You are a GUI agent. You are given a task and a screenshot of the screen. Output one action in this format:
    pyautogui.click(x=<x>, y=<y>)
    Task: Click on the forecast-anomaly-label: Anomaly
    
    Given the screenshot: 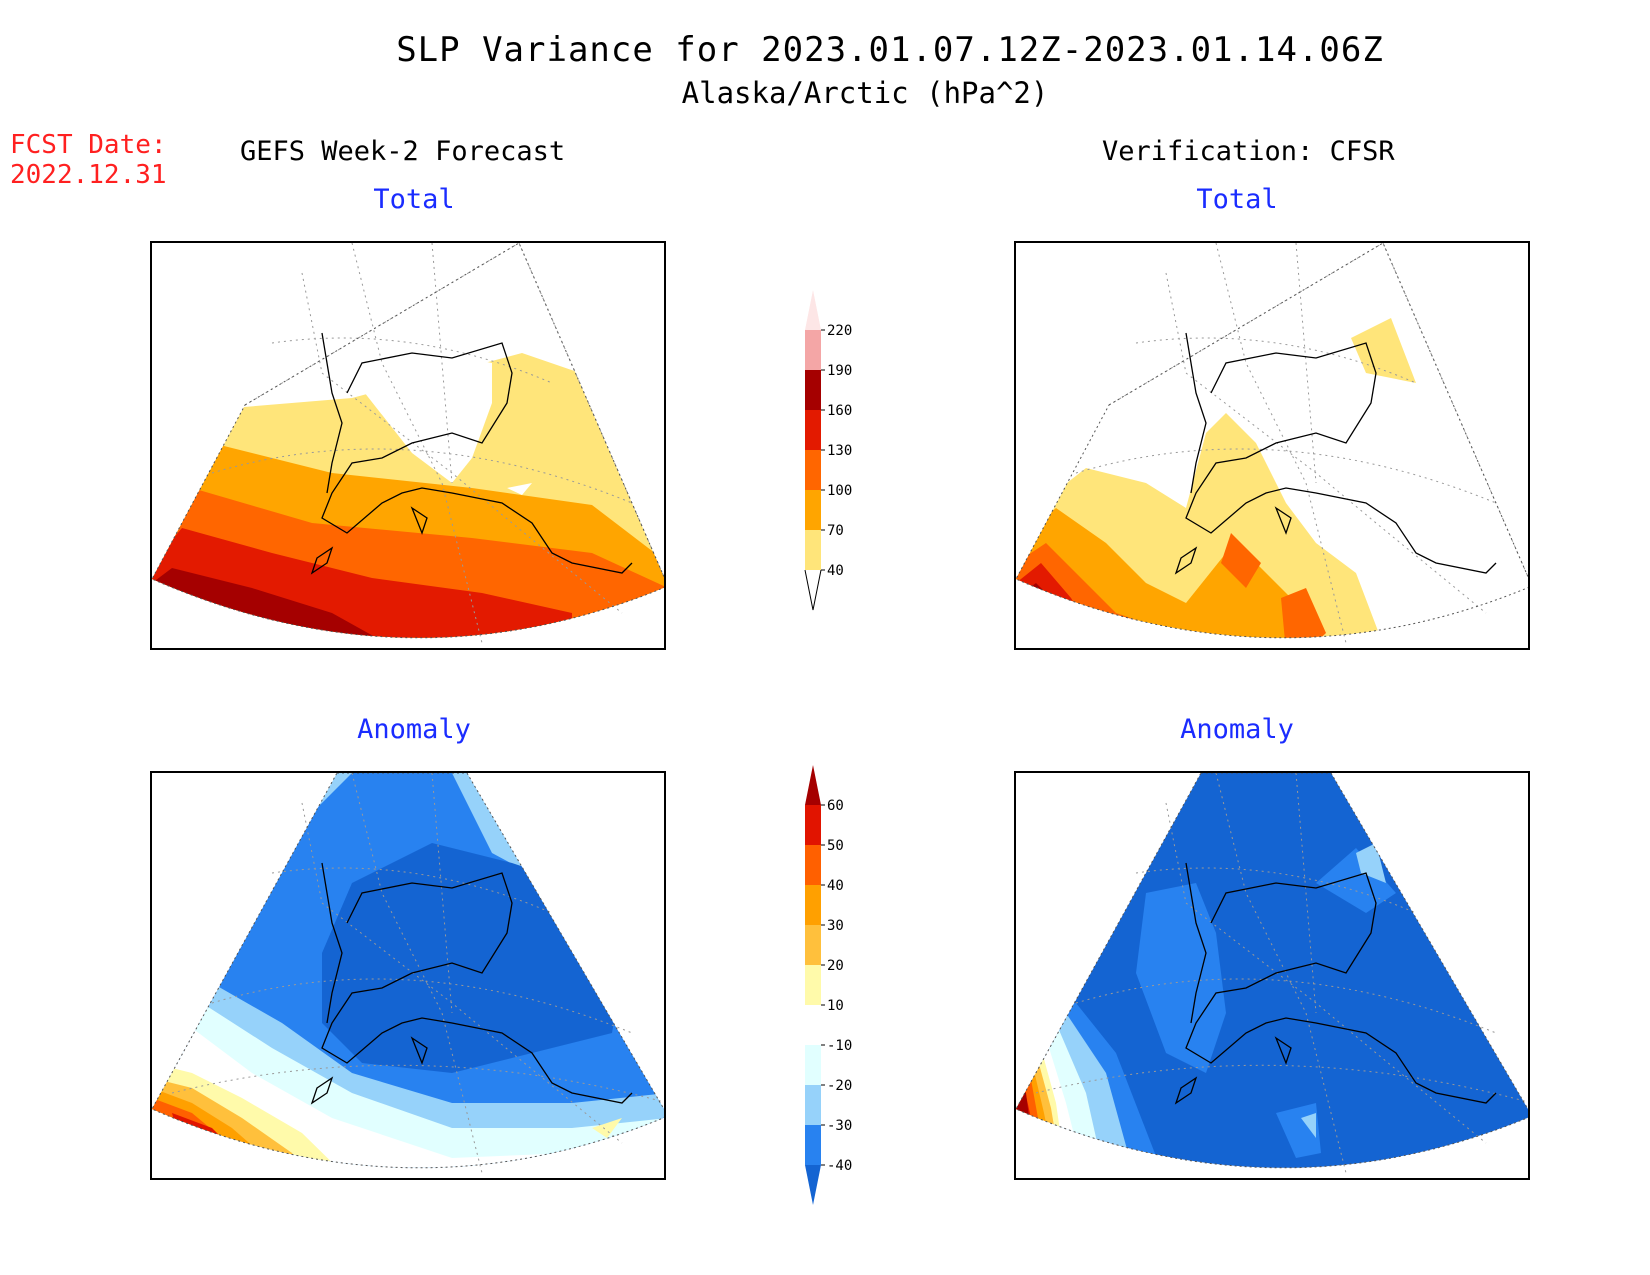 What is the action you would take?
    pyautogui.click(x=414, y=729)
    